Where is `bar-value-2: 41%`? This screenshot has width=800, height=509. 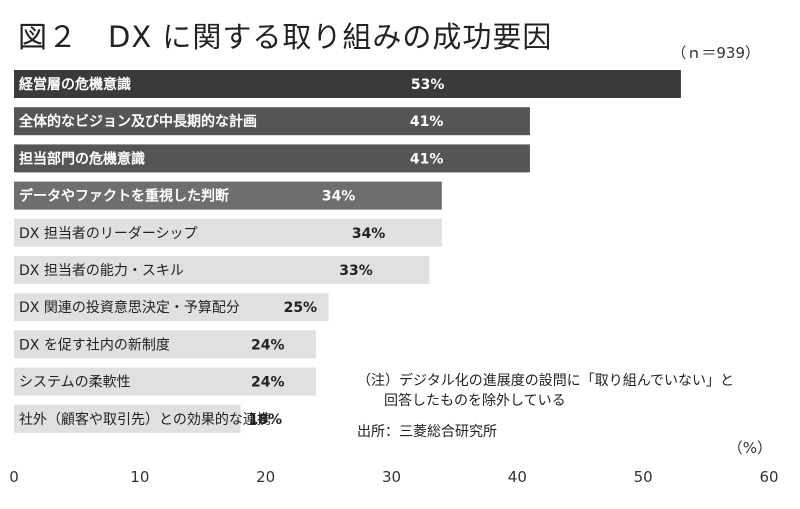 bar-value-2: 41% is located at coordinates (427, 122).